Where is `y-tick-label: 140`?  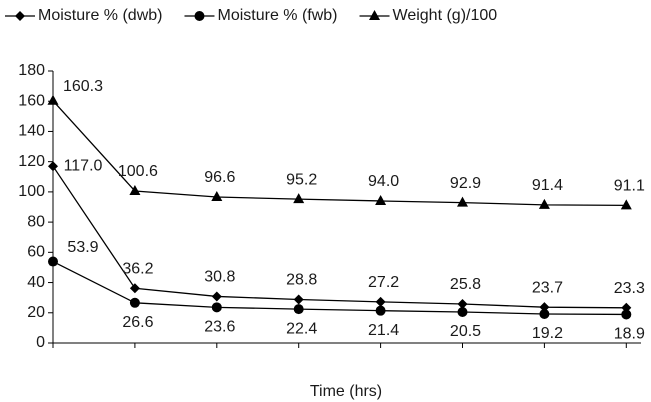
y-tick-label: 140 is located at coordinates (31, 131).